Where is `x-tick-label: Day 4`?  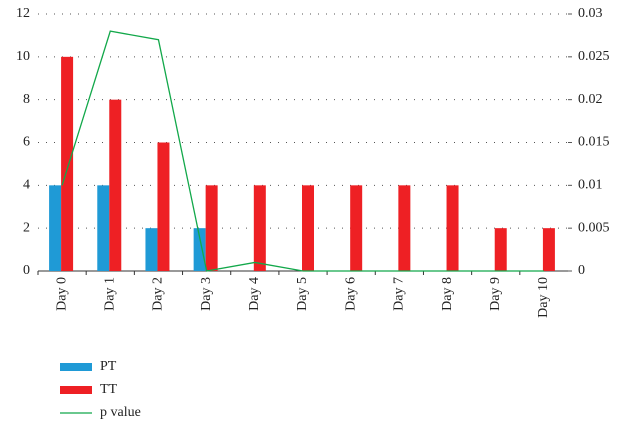
x-tick-label: Day 4 is located at coordinates (254, 294).